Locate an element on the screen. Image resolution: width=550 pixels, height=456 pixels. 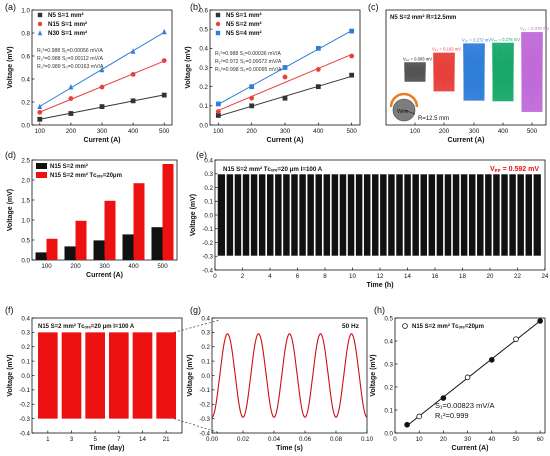
burst-fill is located at coordinates (415, 72).